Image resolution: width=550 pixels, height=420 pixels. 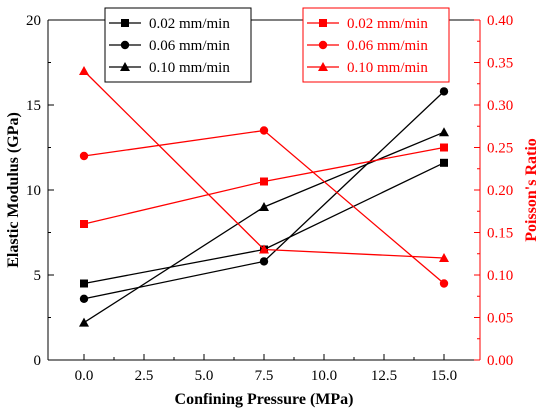 What do you see at coordinates (500, 149) in the screenshot?
I see `y-right-tick-label: 0.25` at bounding box center [500, 149].